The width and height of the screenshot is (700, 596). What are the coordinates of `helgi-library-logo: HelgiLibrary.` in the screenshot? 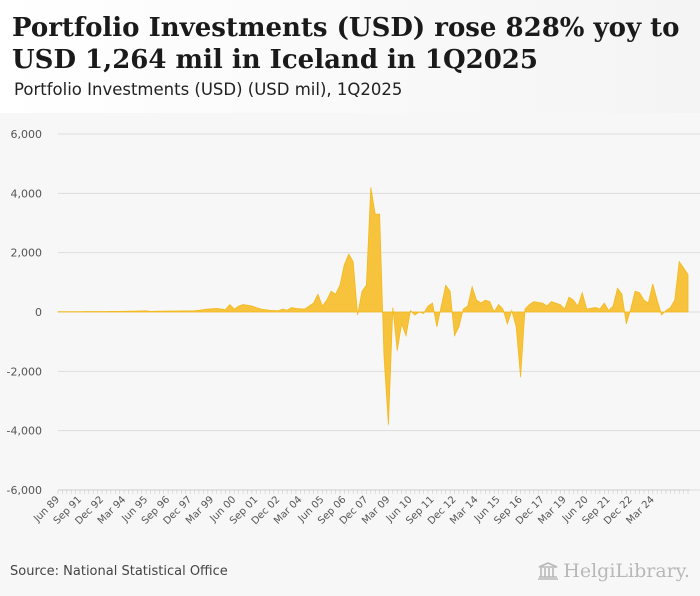 It's located at (613, 571).